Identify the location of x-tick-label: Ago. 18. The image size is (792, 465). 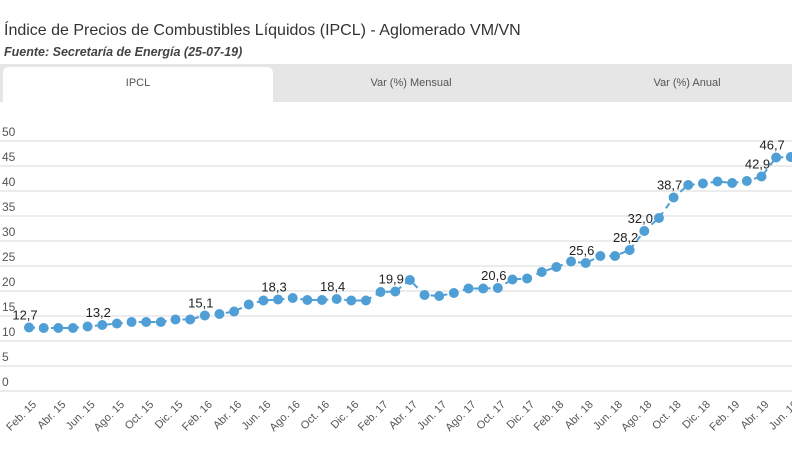
(636, 416).